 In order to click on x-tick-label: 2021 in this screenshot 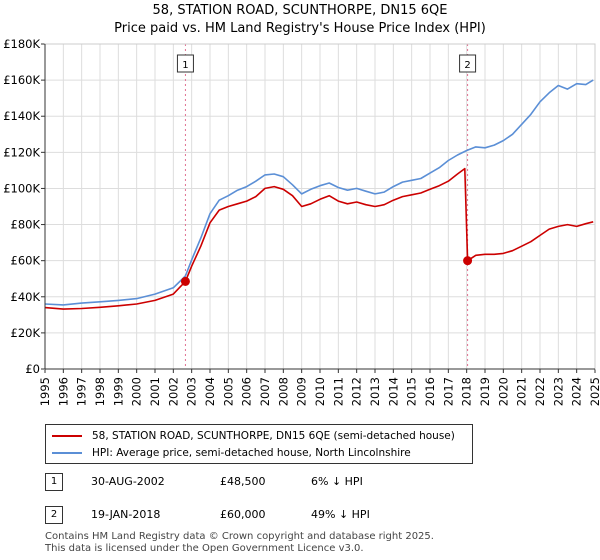, I will do `click(522, 391)`.